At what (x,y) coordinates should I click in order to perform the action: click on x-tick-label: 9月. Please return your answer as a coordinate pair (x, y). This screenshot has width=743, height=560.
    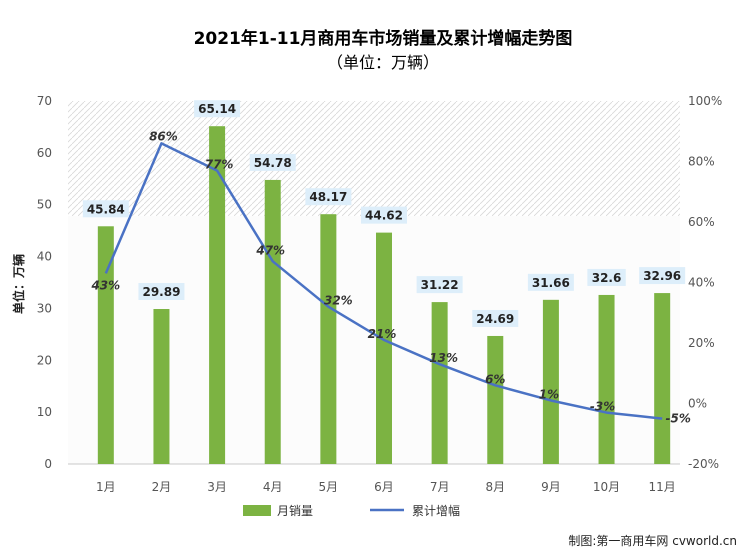
    Looking at the image, I should click on (551, 487).